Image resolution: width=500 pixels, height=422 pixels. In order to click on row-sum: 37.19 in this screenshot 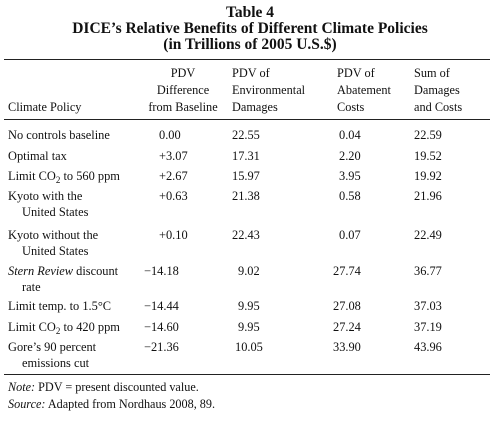, I will do `click(428, 327)`.